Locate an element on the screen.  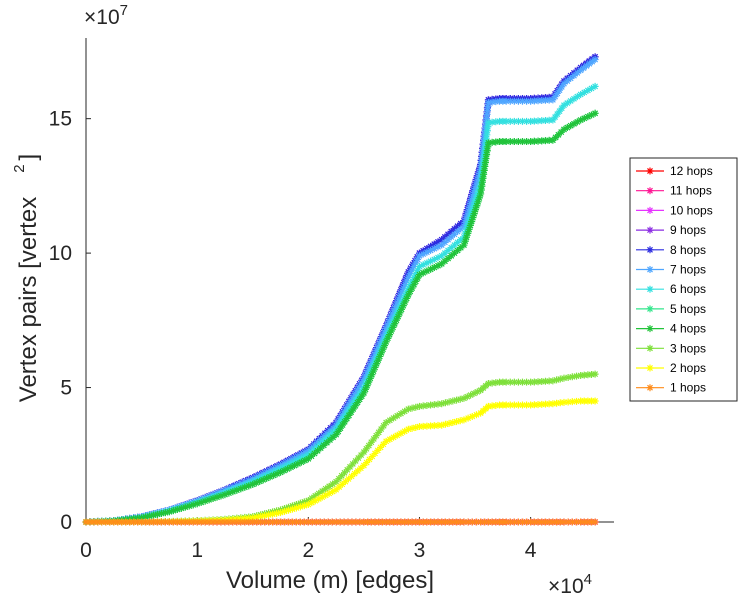
legend-marker is located at coordinates (650, 171).